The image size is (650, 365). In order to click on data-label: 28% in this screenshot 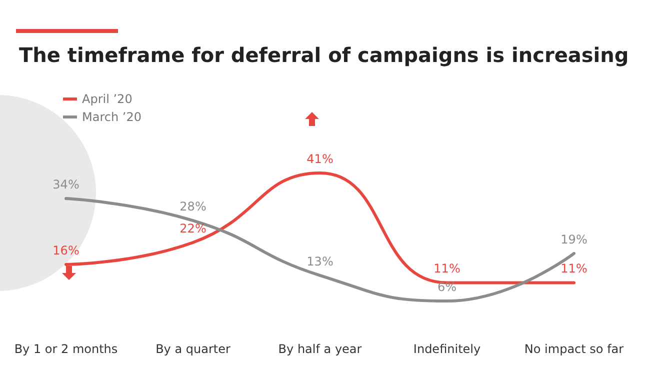, I will do `click(193, 207)`.